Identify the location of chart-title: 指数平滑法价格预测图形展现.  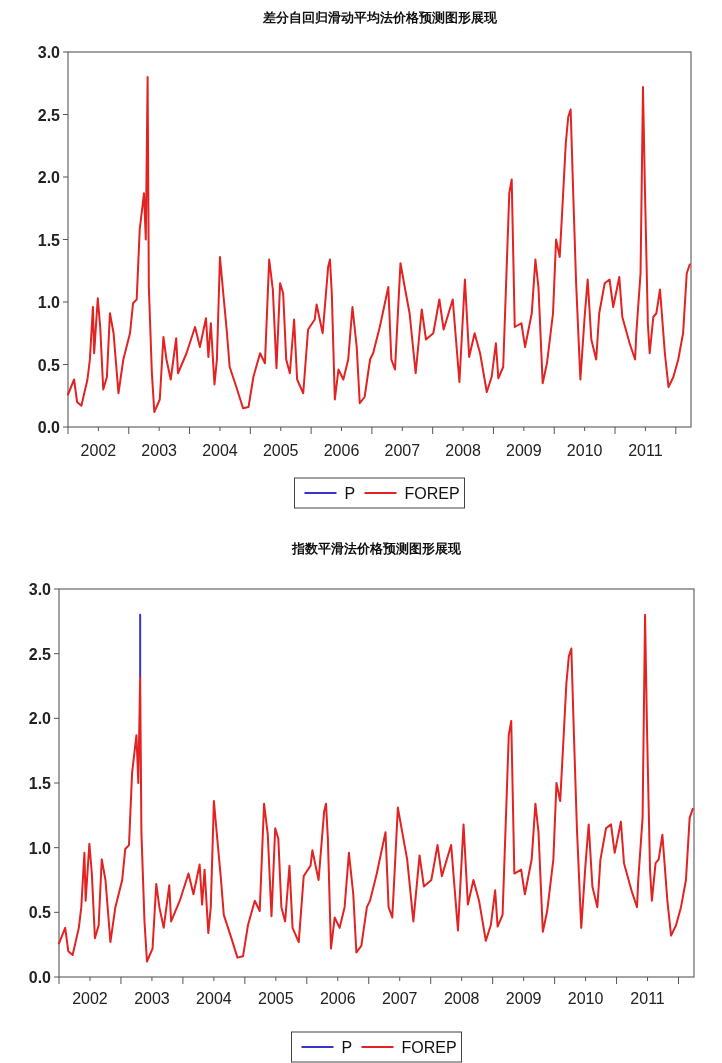
(376, 548).